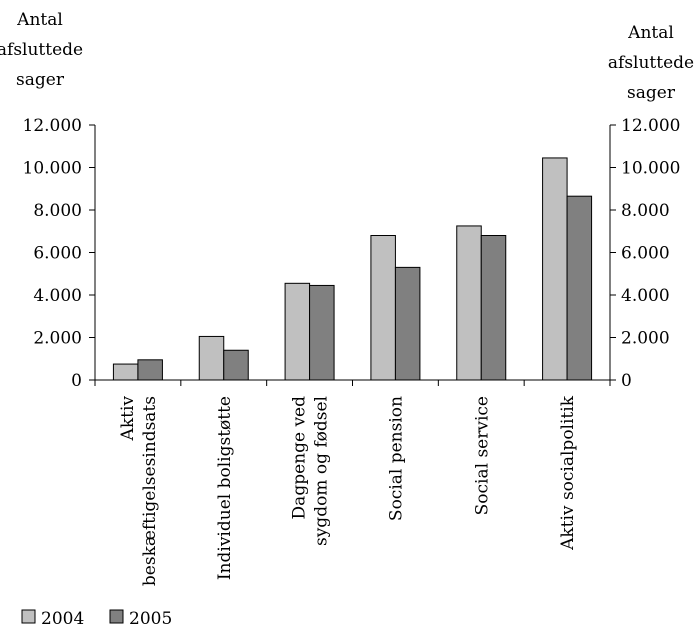 This screenshot has height=628, width=697. What do you see at coordinates (116, 616) in the screenshot?
I see `legend-swatch-2005` at bounding box center [116, 616].